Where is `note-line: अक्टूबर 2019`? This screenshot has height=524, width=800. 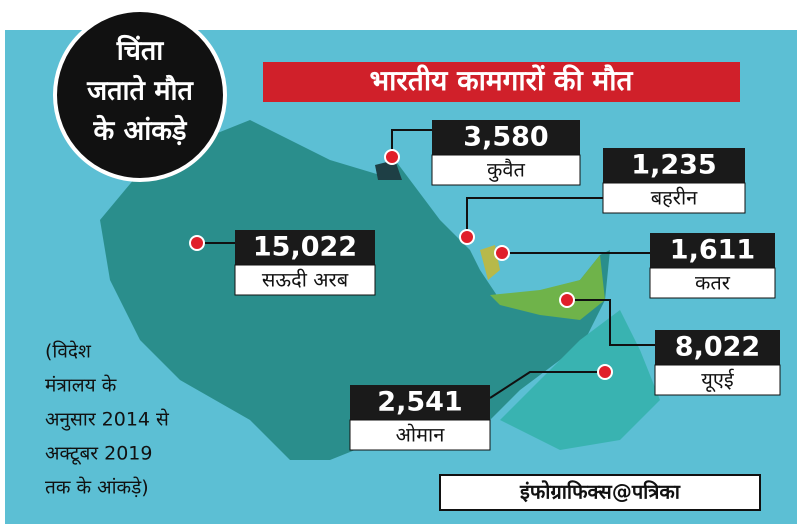 note-line: अक्टूबर 2019 is located at coordinates (98, 454).